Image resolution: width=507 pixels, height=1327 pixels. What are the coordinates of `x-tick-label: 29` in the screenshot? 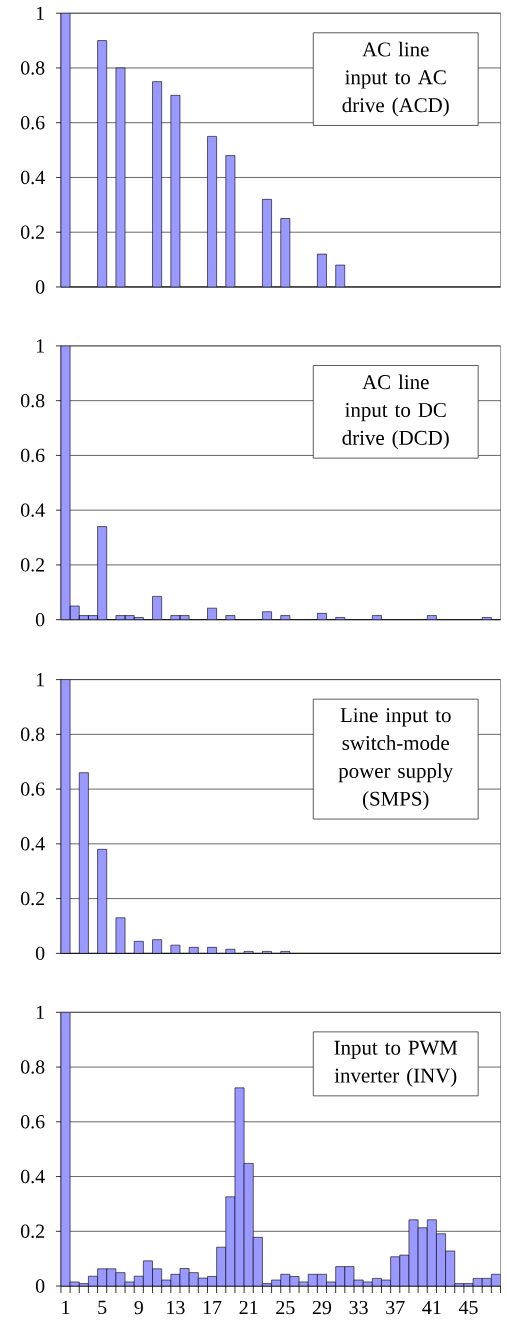 It's located at (321, 1307).